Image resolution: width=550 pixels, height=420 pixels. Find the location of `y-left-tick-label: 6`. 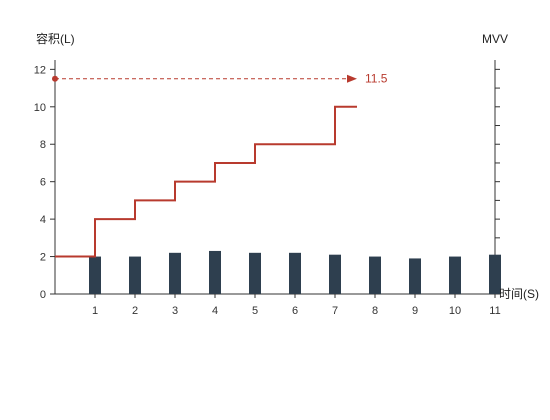

y-left-tick-label: 6 is located at coordinates (43, 183).